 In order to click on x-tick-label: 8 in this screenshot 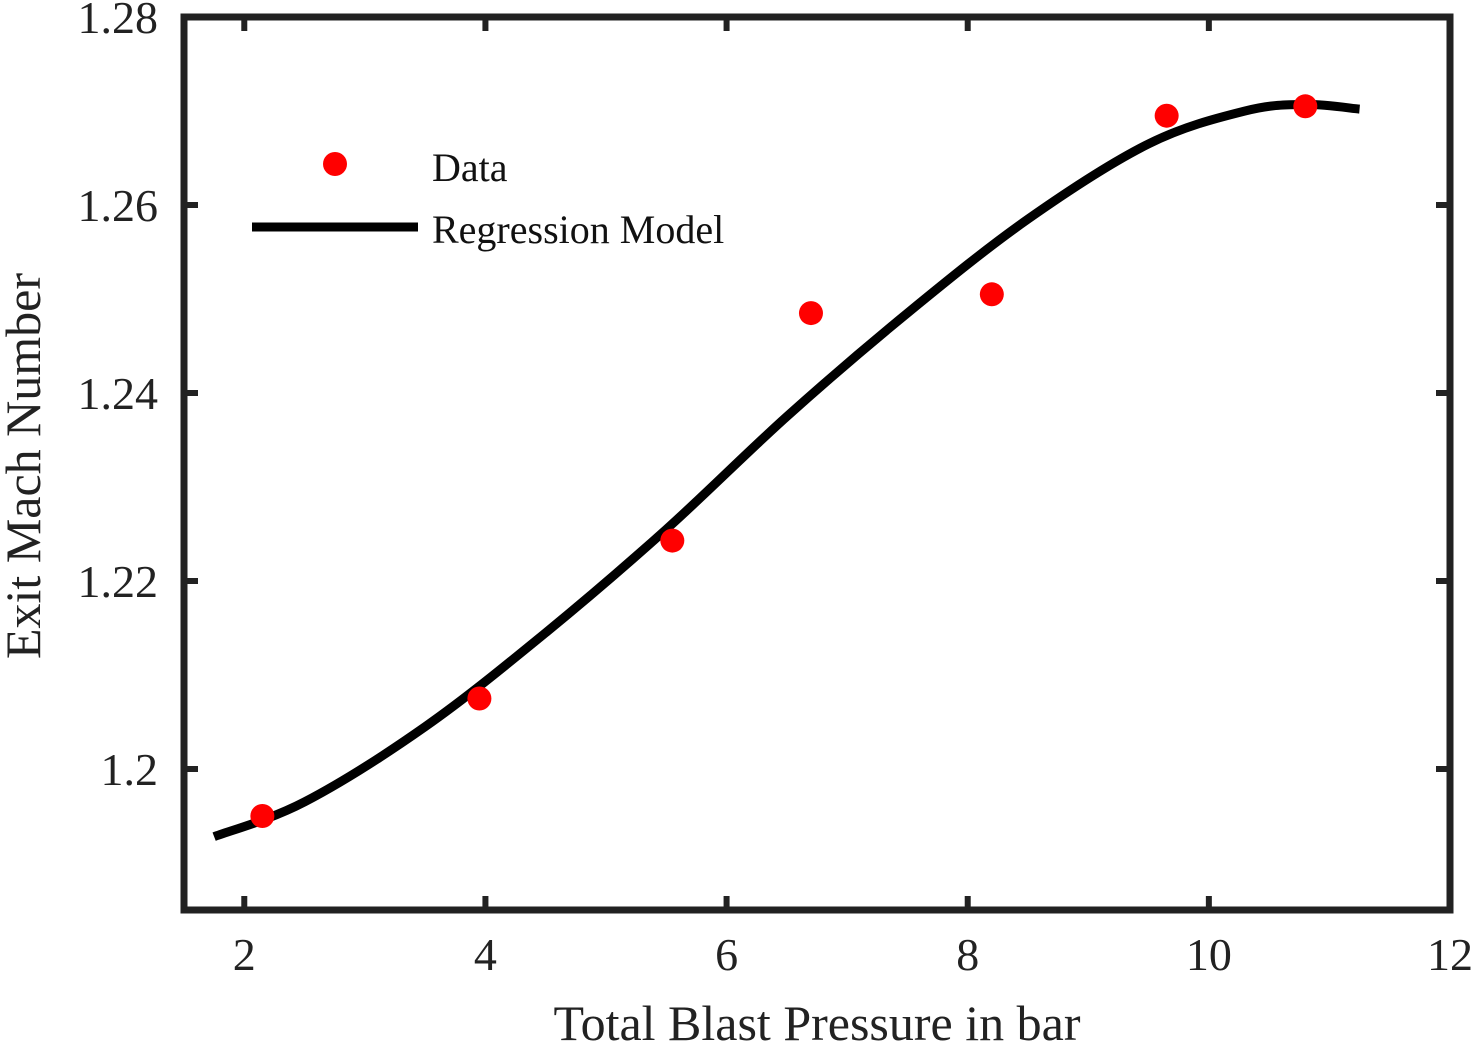, I will do `click(967, 954)`.